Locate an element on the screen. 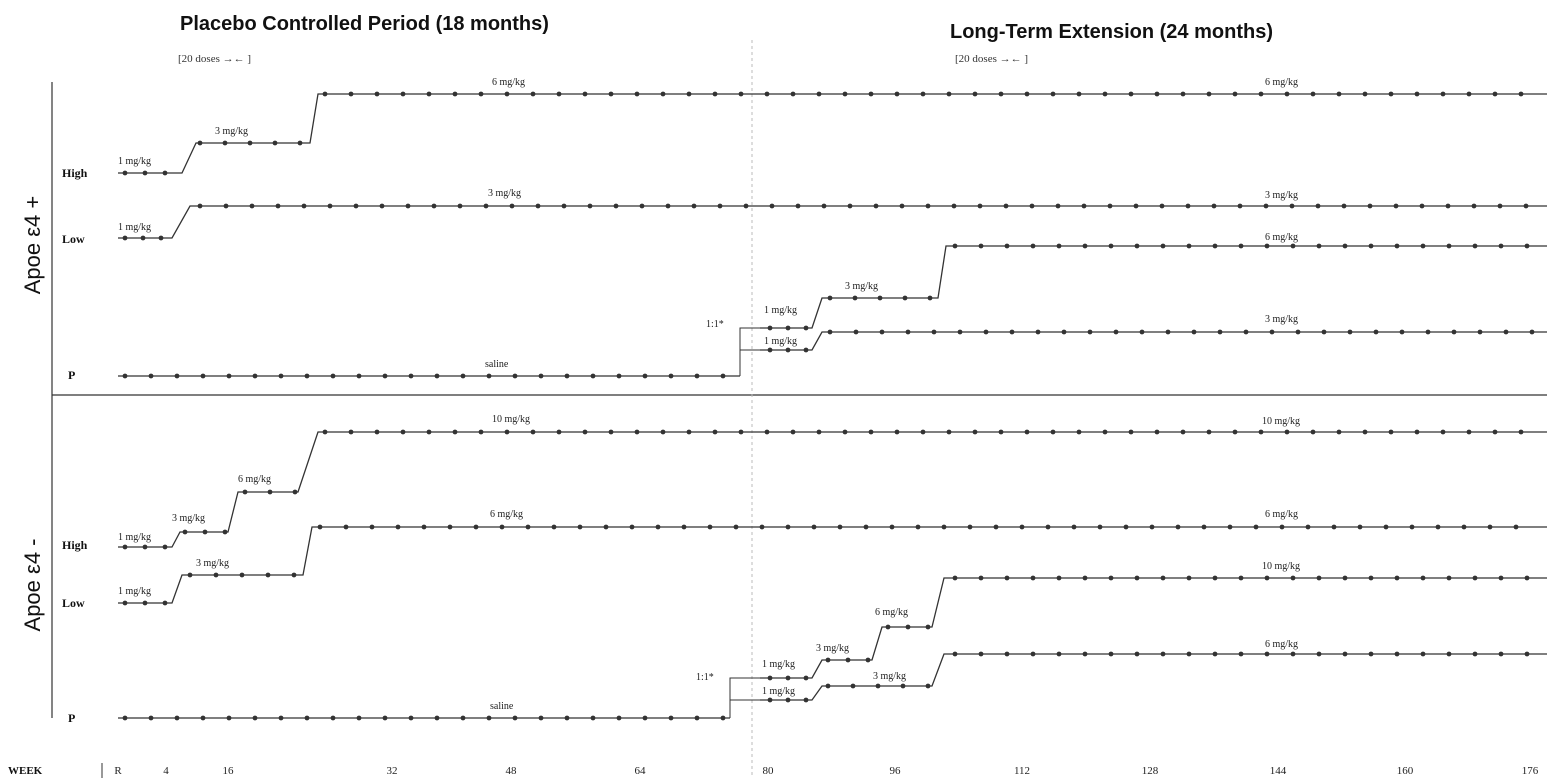  rerandomize-branch-upper is located at coordinates (749, 351).